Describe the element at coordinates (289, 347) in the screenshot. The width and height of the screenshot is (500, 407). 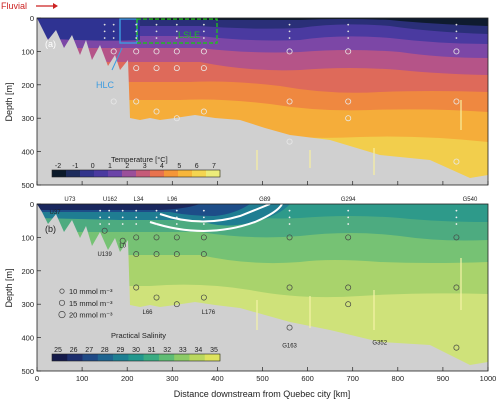
I see `station-label: G163` at that location.